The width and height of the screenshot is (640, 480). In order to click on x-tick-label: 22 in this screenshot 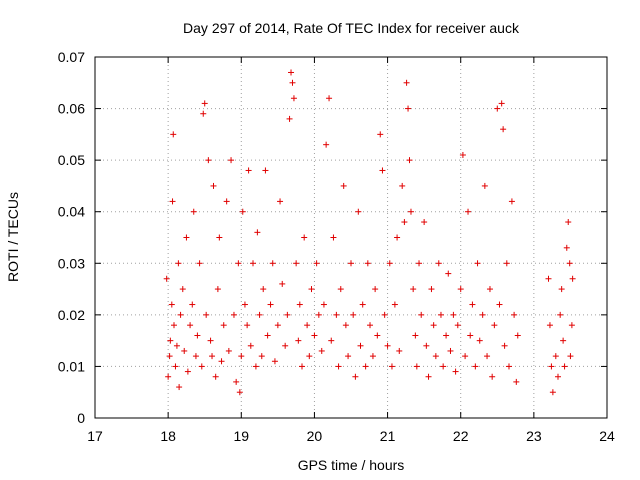, I will do `click(461, 436)`.